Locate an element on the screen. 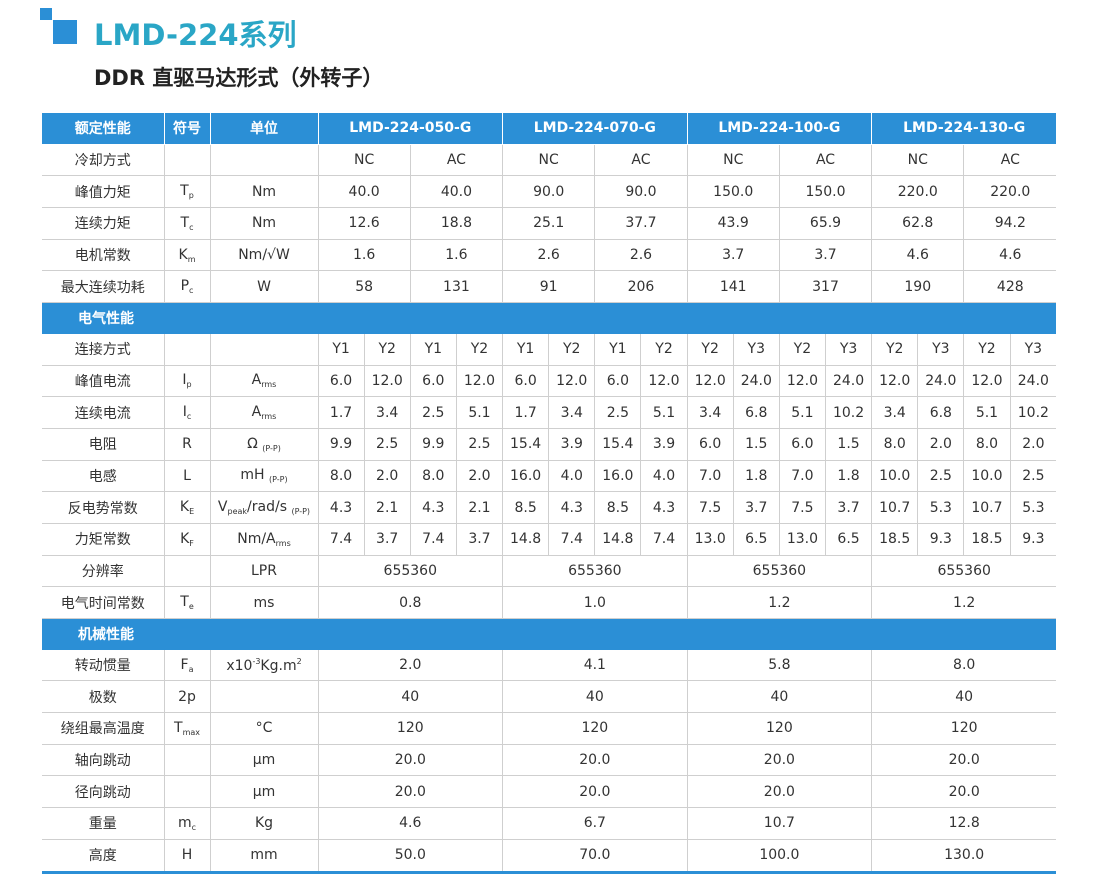 The width and height of the screenshot is (1102, 874). value: 5.3 is located at coordinates (941, 507).